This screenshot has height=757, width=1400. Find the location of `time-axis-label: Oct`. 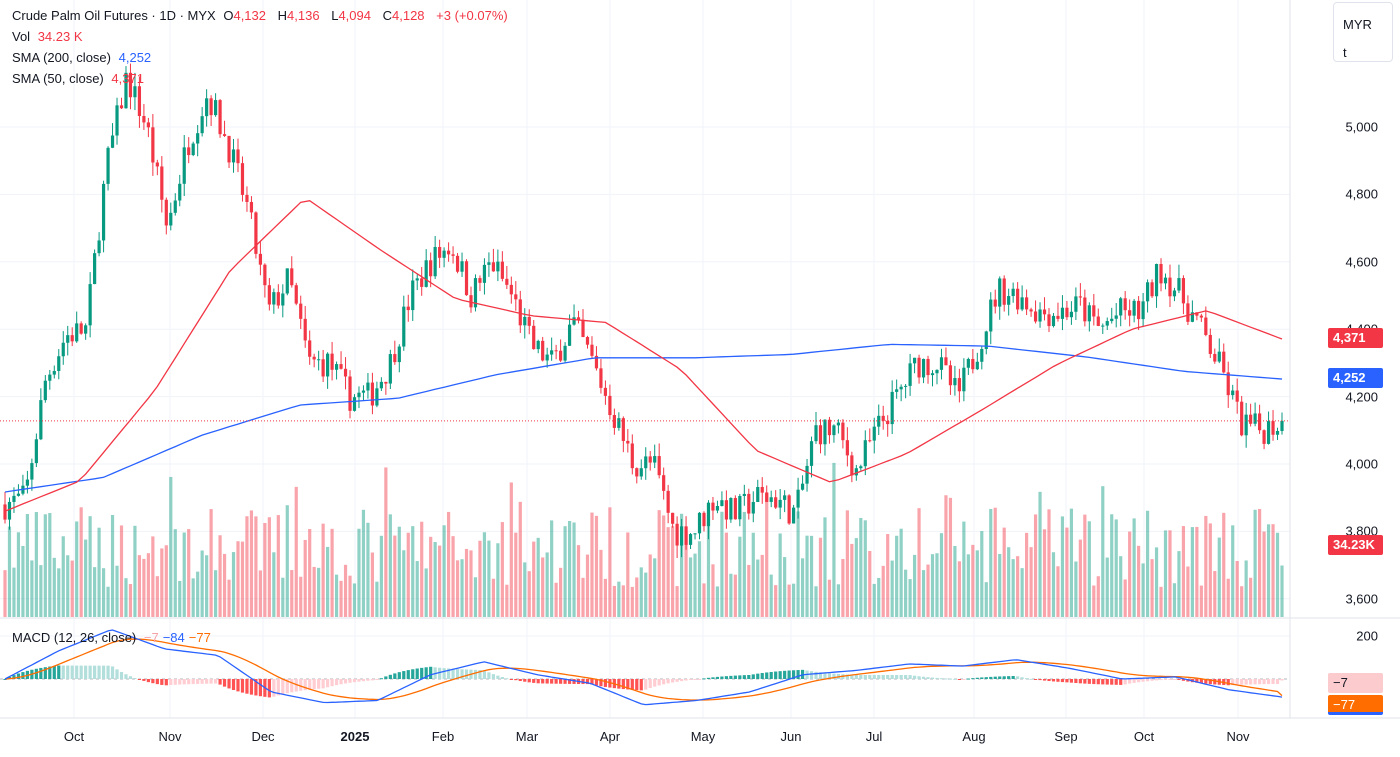

time-axis-label: Oct is located at coordinates (74, 736).